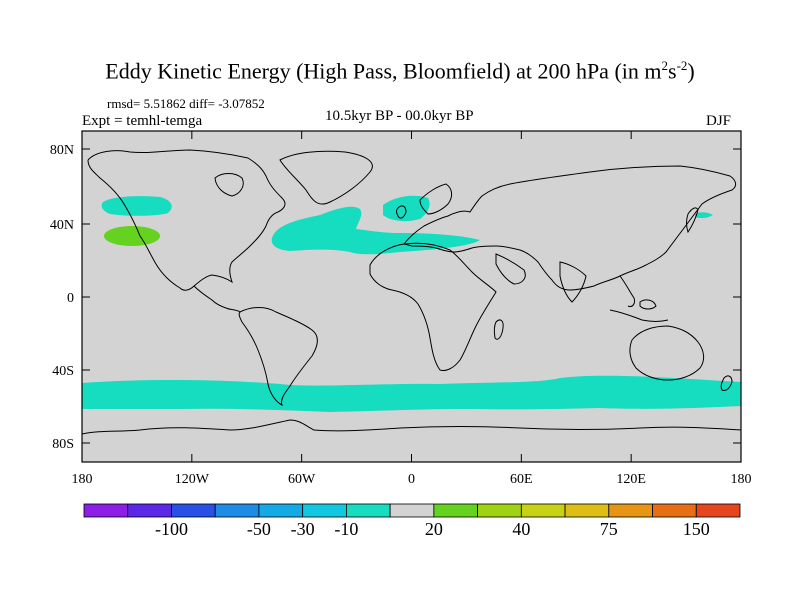  I want to click on lon-label: 60E, so click(521, 479).